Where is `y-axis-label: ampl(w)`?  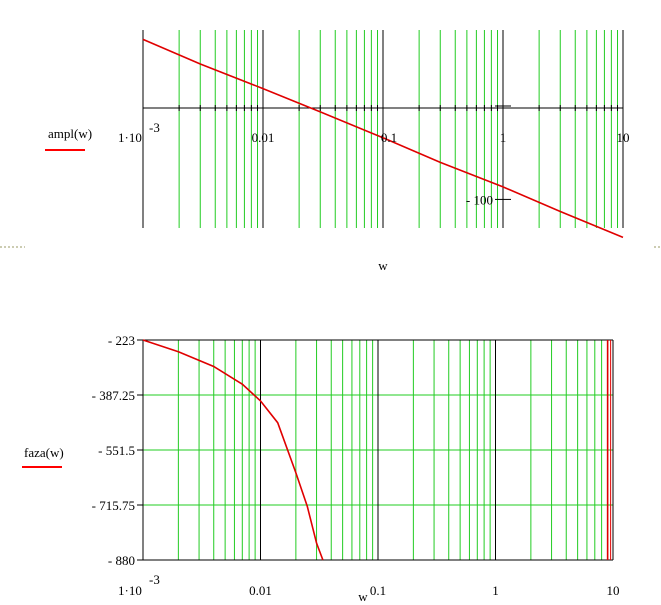
y-axis-label: ampl(w) is located at coordinates (70, 133).